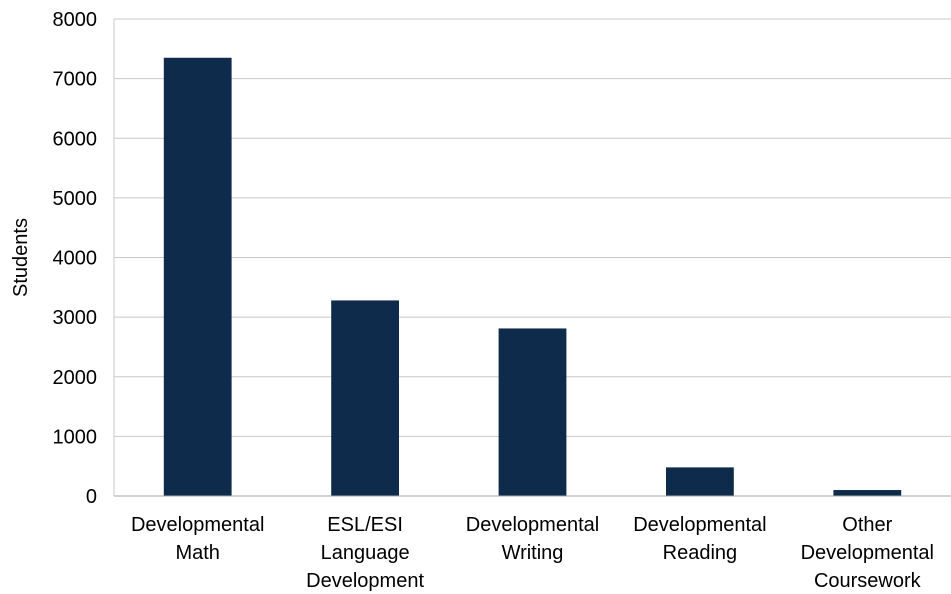  I want to click on x-category-label: Developmental Writing, so click(532, 539).